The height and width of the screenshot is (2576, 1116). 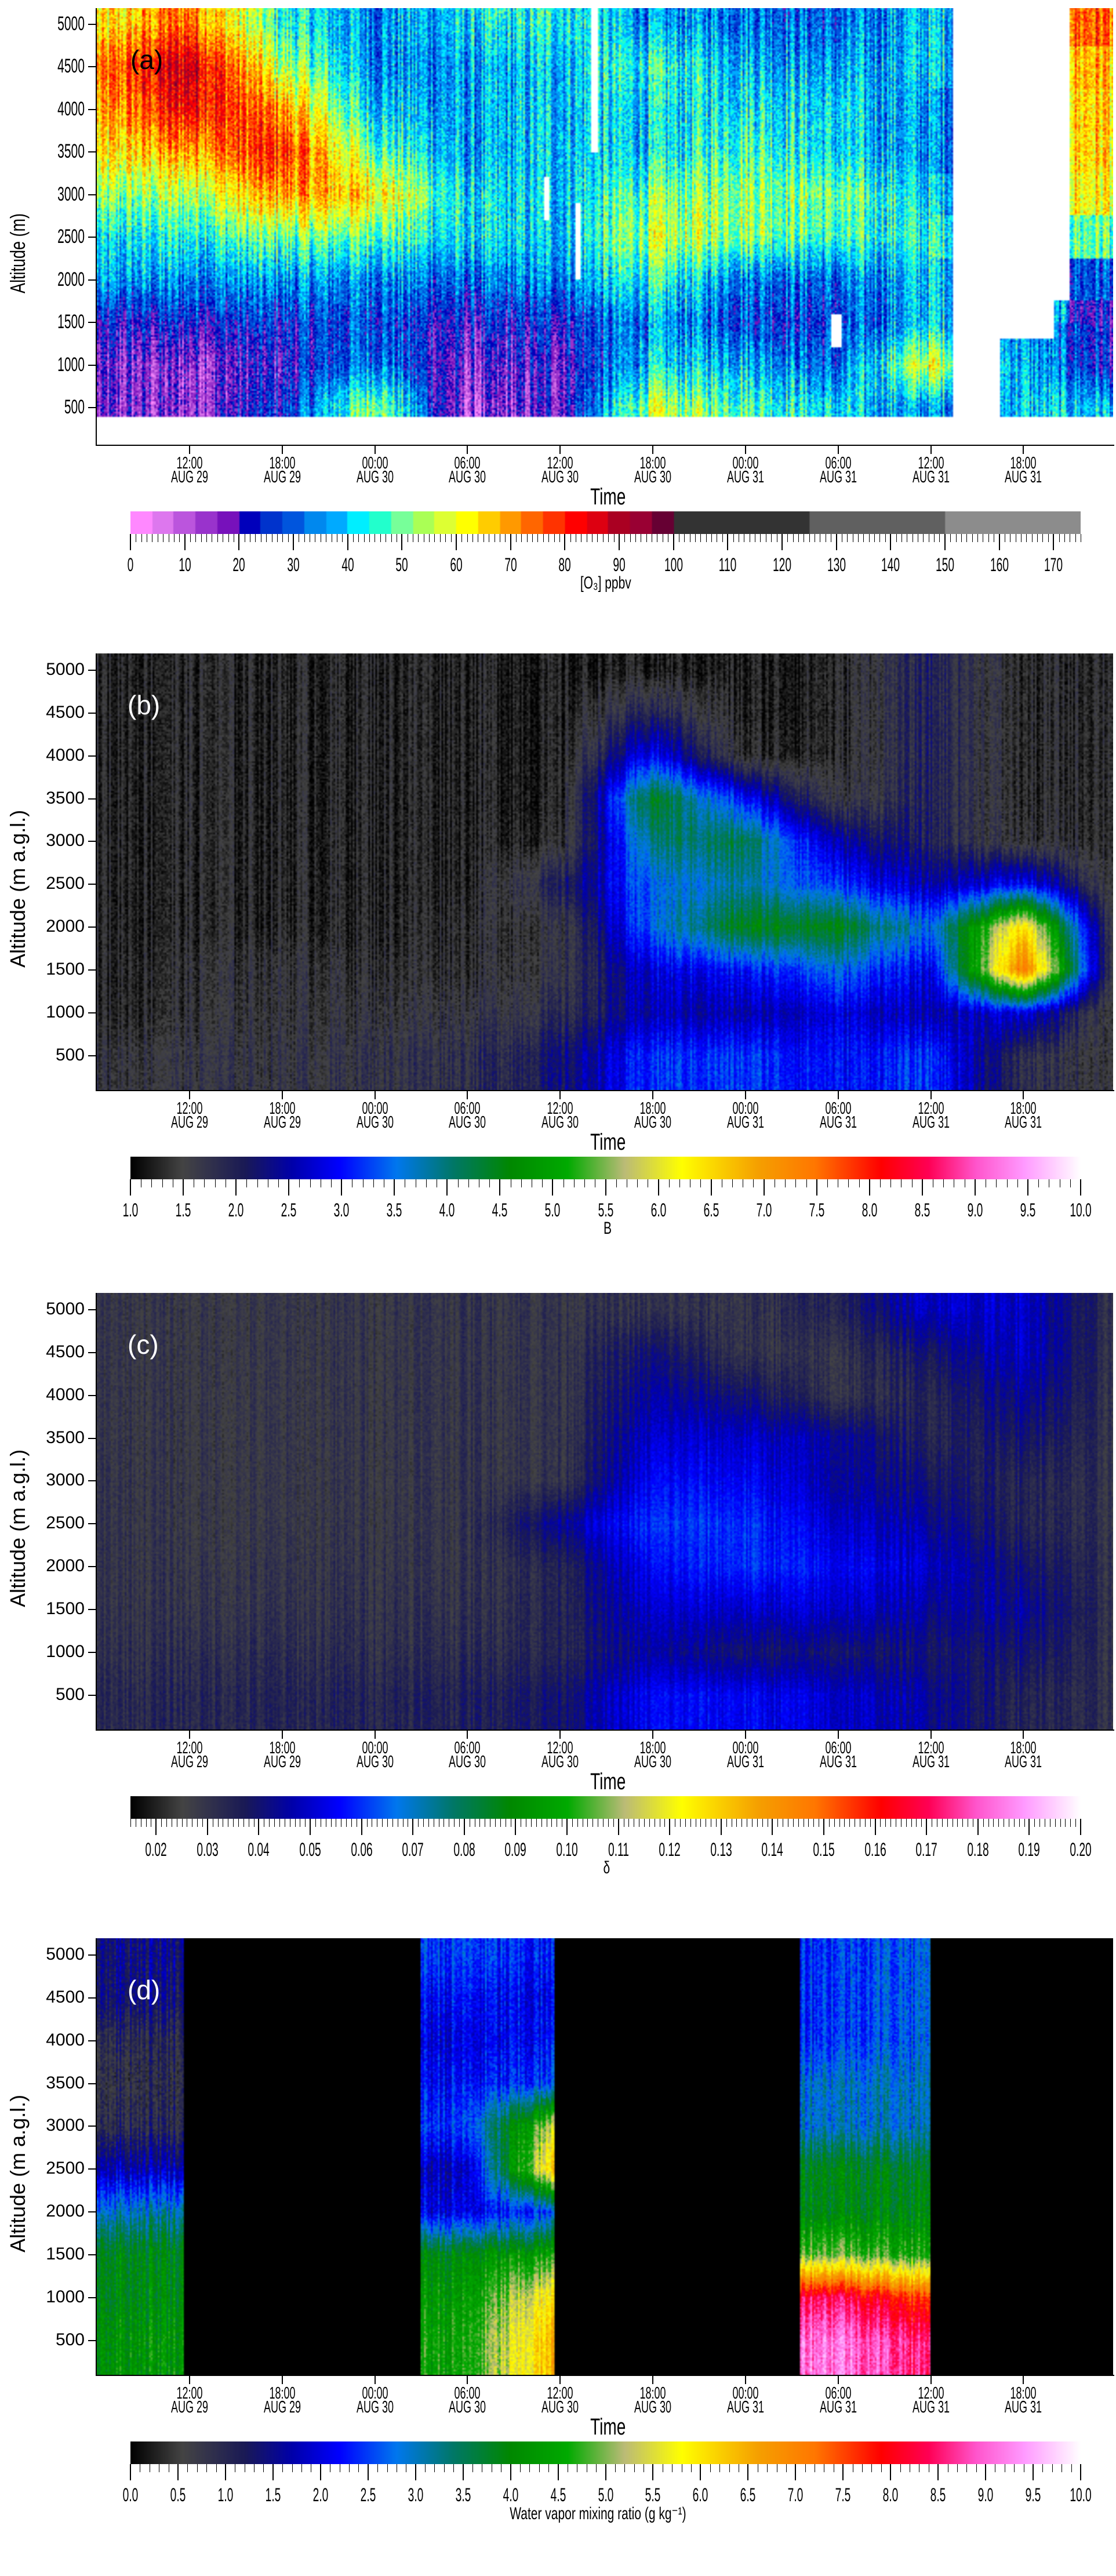 I want to click on colorbar-tick-label: 0.07, so click(x=413, y=1849).